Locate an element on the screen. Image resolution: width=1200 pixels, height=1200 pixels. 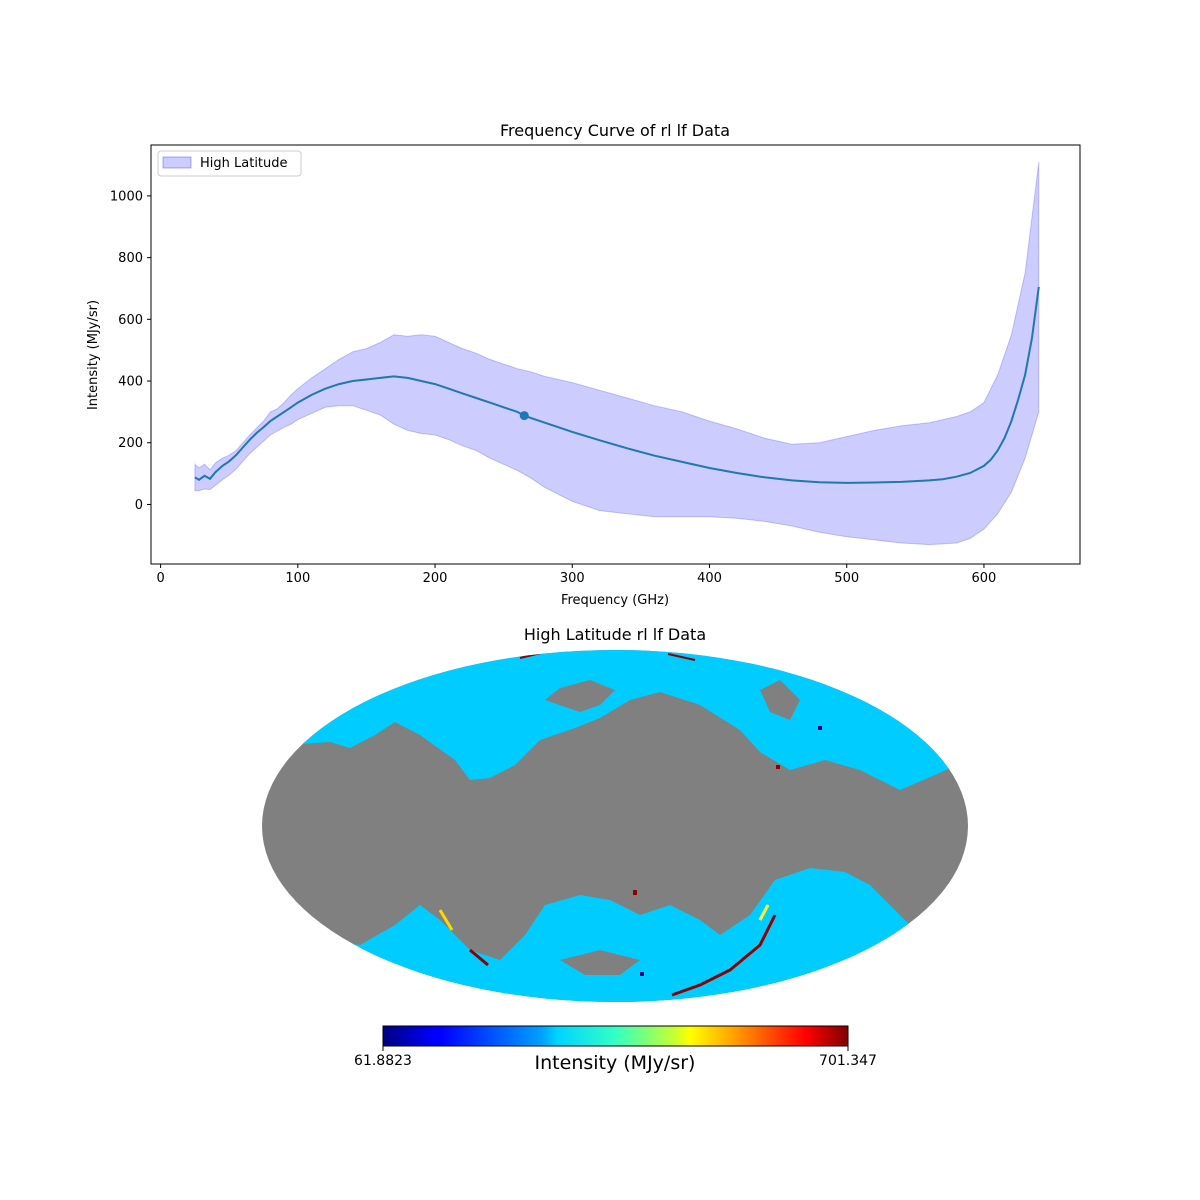
y-axis-label: Intensity (MJy/sr) is located at coordinates (93, 355).